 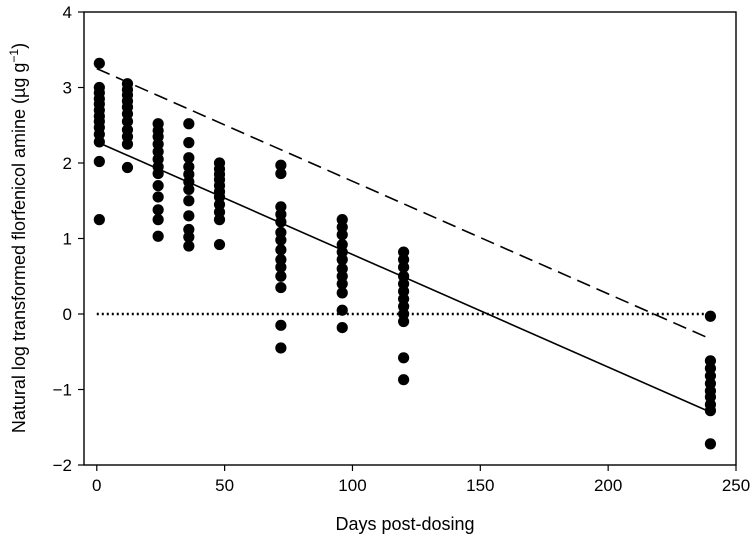 What do you see at coordinates (352, 485) in the screenshot?
I see `x-tick-label: 100` at bounding box center [352, 485].